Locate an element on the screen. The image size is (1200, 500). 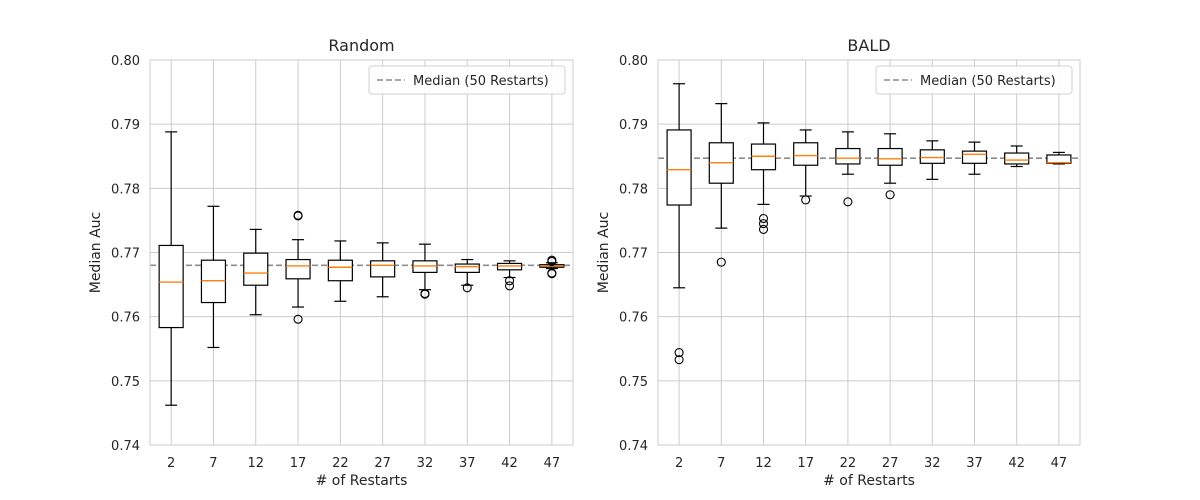
chart-title: BALD is located at coordinates (868, 45).